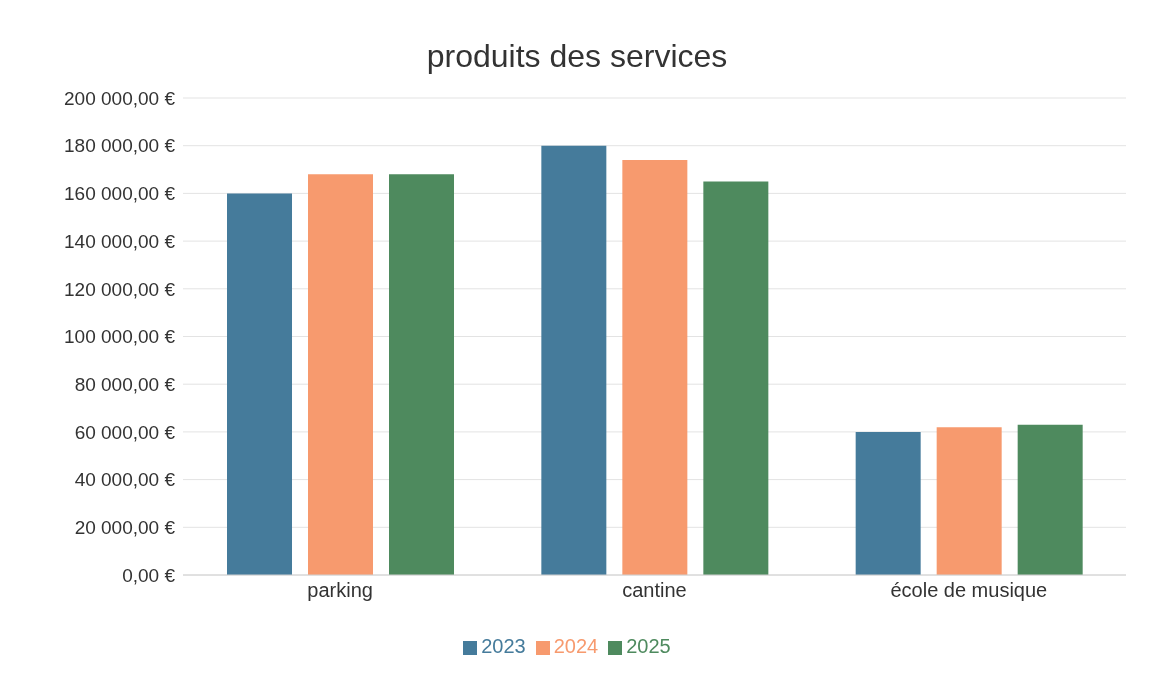 This screenshot has height=678, width=1154. Describe the element at coordinates (125, 384) in the screenshot. I see `y-tick-label: 80 000,00 €` at that location.